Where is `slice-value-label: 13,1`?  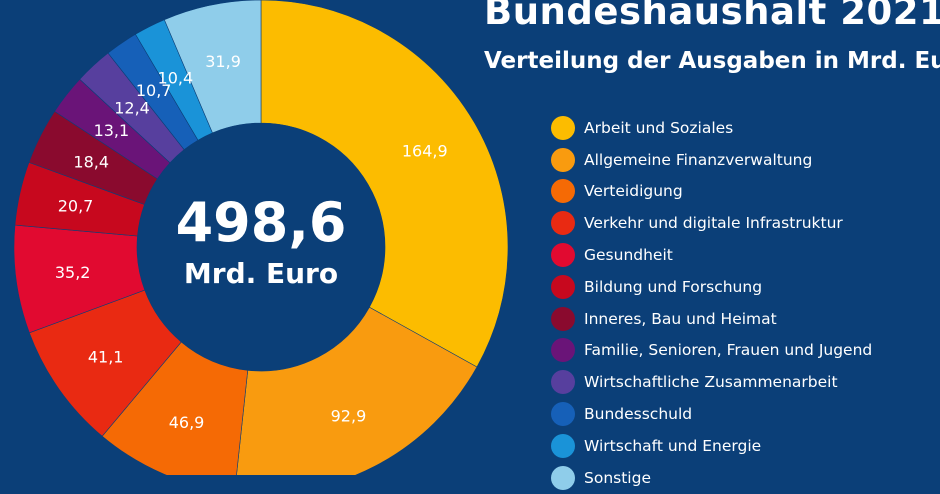 slice-value-label: 13,1 is located at coordinates (112, 130).